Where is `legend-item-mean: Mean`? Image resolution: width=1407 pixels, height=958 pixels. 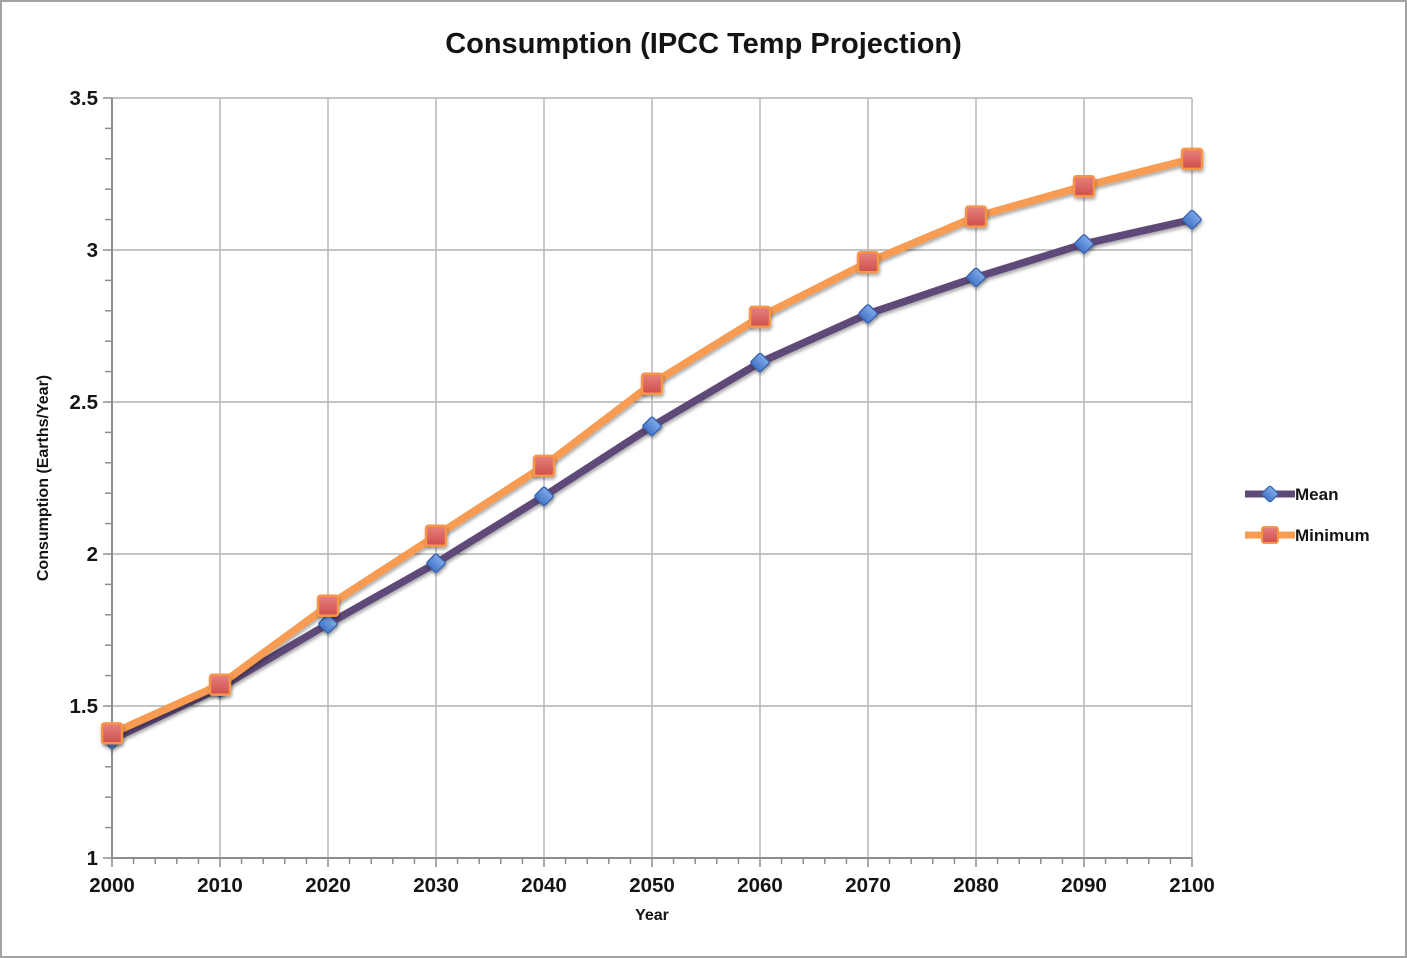
legend-item-mean: Mean is located at coordinates (1307, 494).